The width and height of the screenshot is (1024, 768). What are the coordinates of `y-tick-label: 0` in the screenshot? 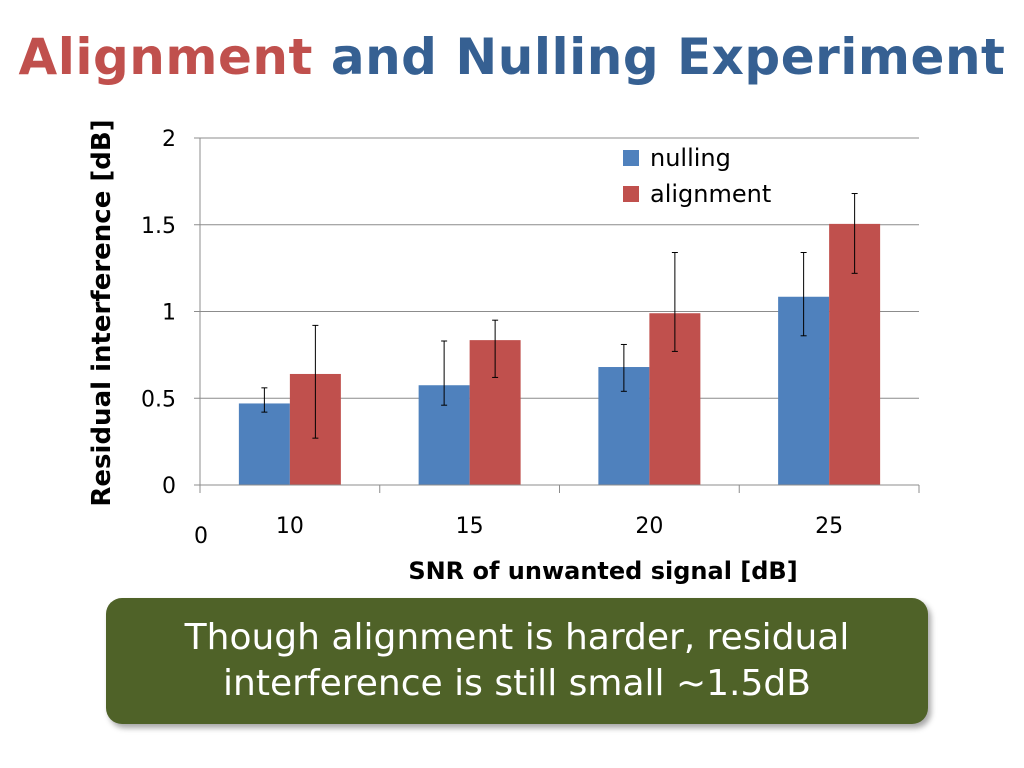 It's located at (169, 486).